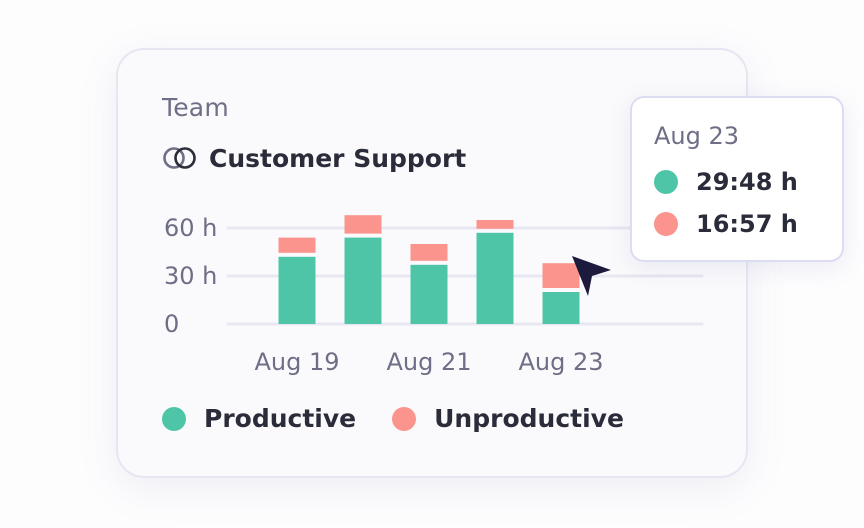  What do you see at coordinates (190, 276) in the screenshot?
I see `y-tick-label-30: 30 h` at bounding box center [190, 276].